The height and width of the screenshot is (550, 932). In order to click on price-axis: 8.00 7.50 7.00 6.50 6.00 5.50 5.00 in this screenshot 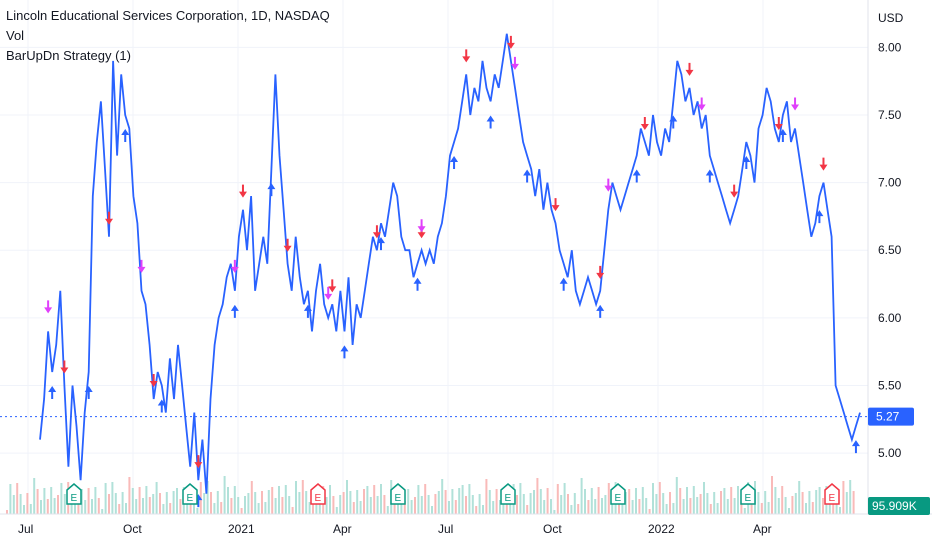, I will do `click(890, 250)`.